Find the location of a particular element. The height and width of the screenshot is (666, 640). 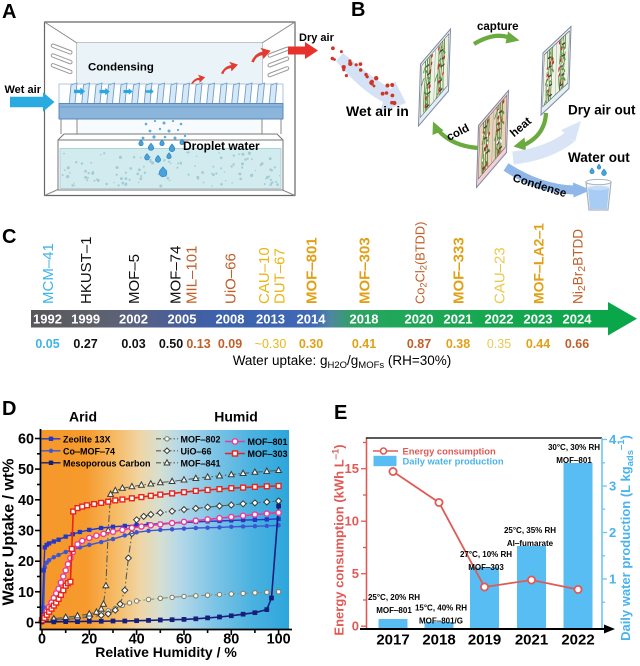

svg-text: 0.44 is located at coordinates (538, 344).